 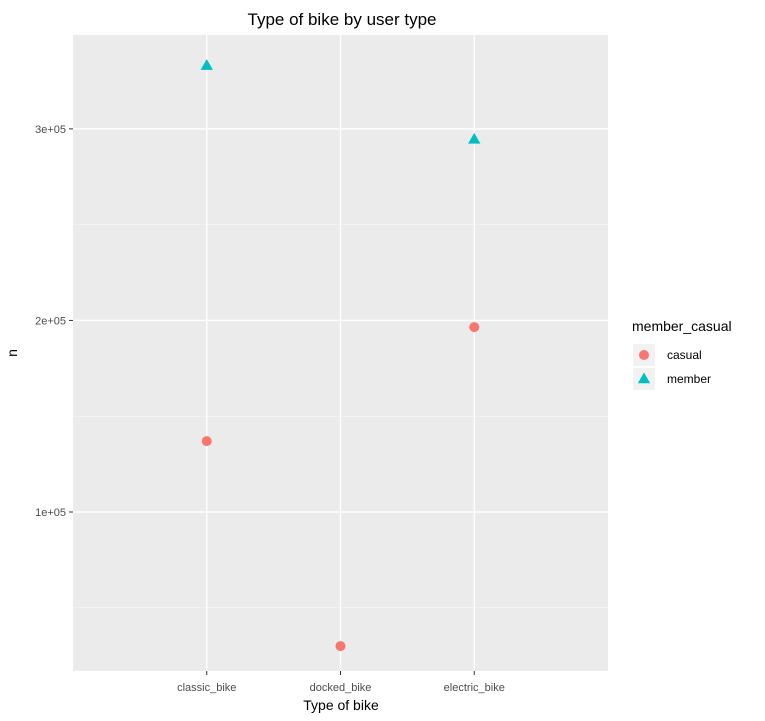 I want to click on x-tick-label: electric_bike, so click(x=474, y=688).